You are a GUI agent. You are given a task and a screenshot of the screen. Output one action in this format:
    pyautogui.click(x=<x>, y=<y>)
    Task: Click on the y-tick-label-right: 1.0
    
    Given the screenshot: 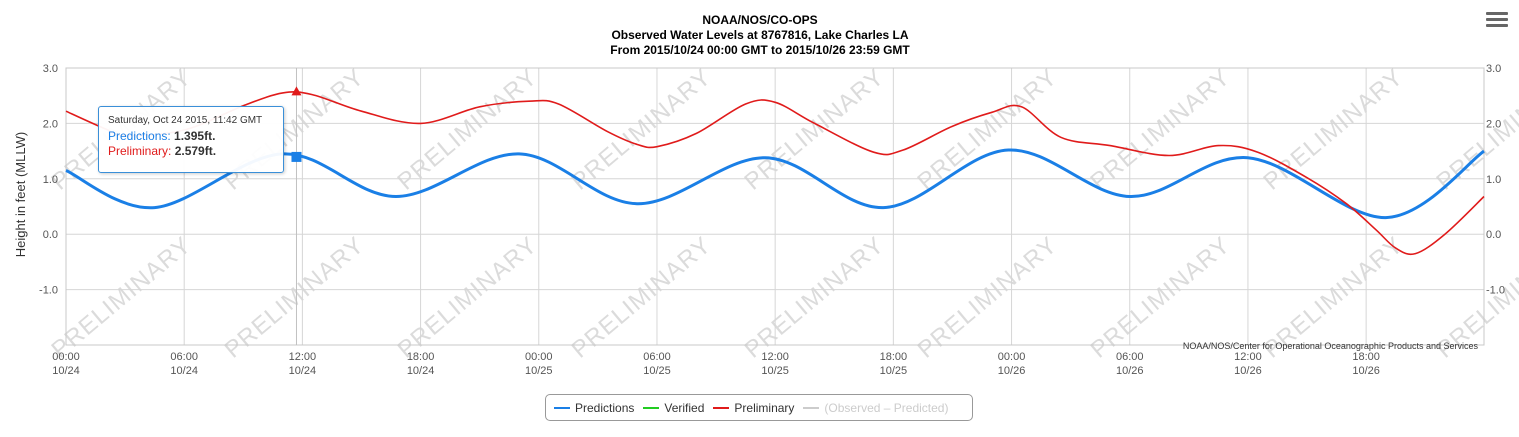 What is the action you would take?
    pyautogui.click(x=1493, y=180)
    